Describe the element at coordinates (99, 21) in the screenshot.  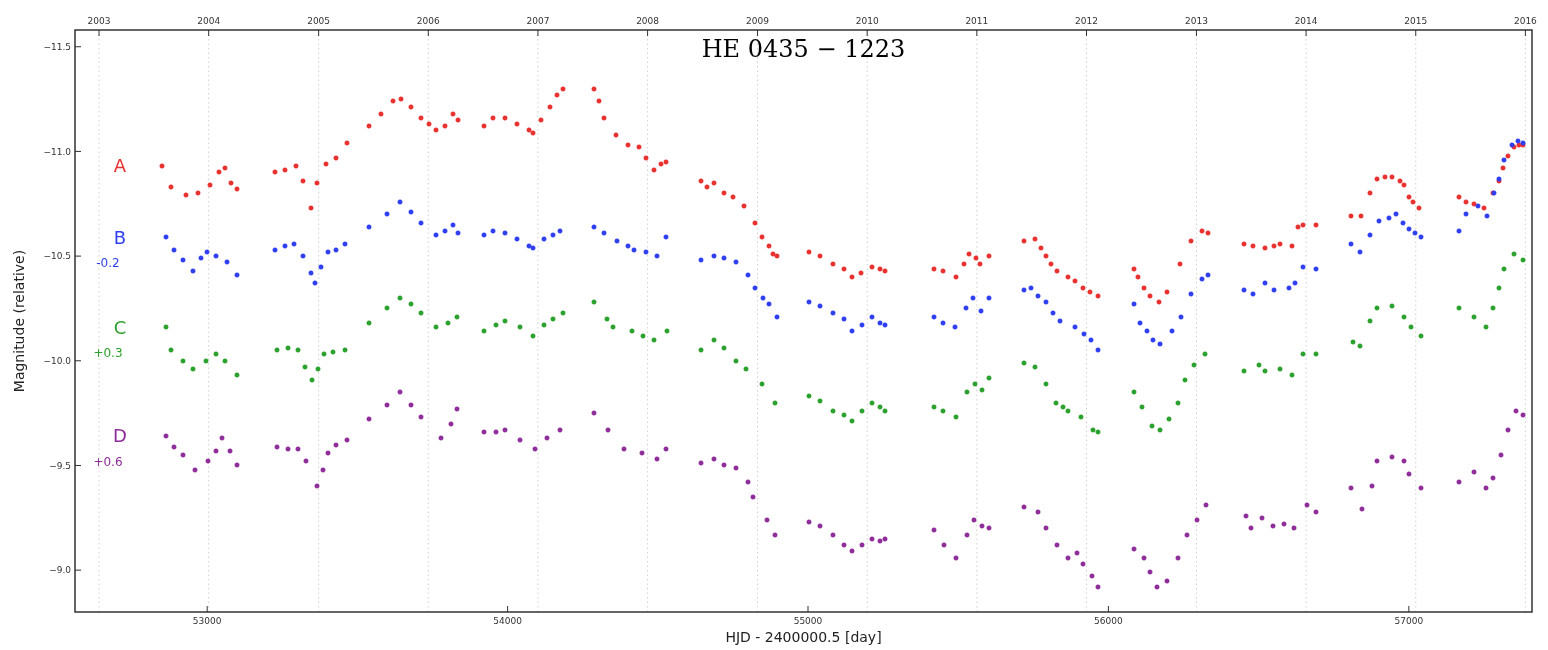
I see `x2-tick-label: 2003` at that location.